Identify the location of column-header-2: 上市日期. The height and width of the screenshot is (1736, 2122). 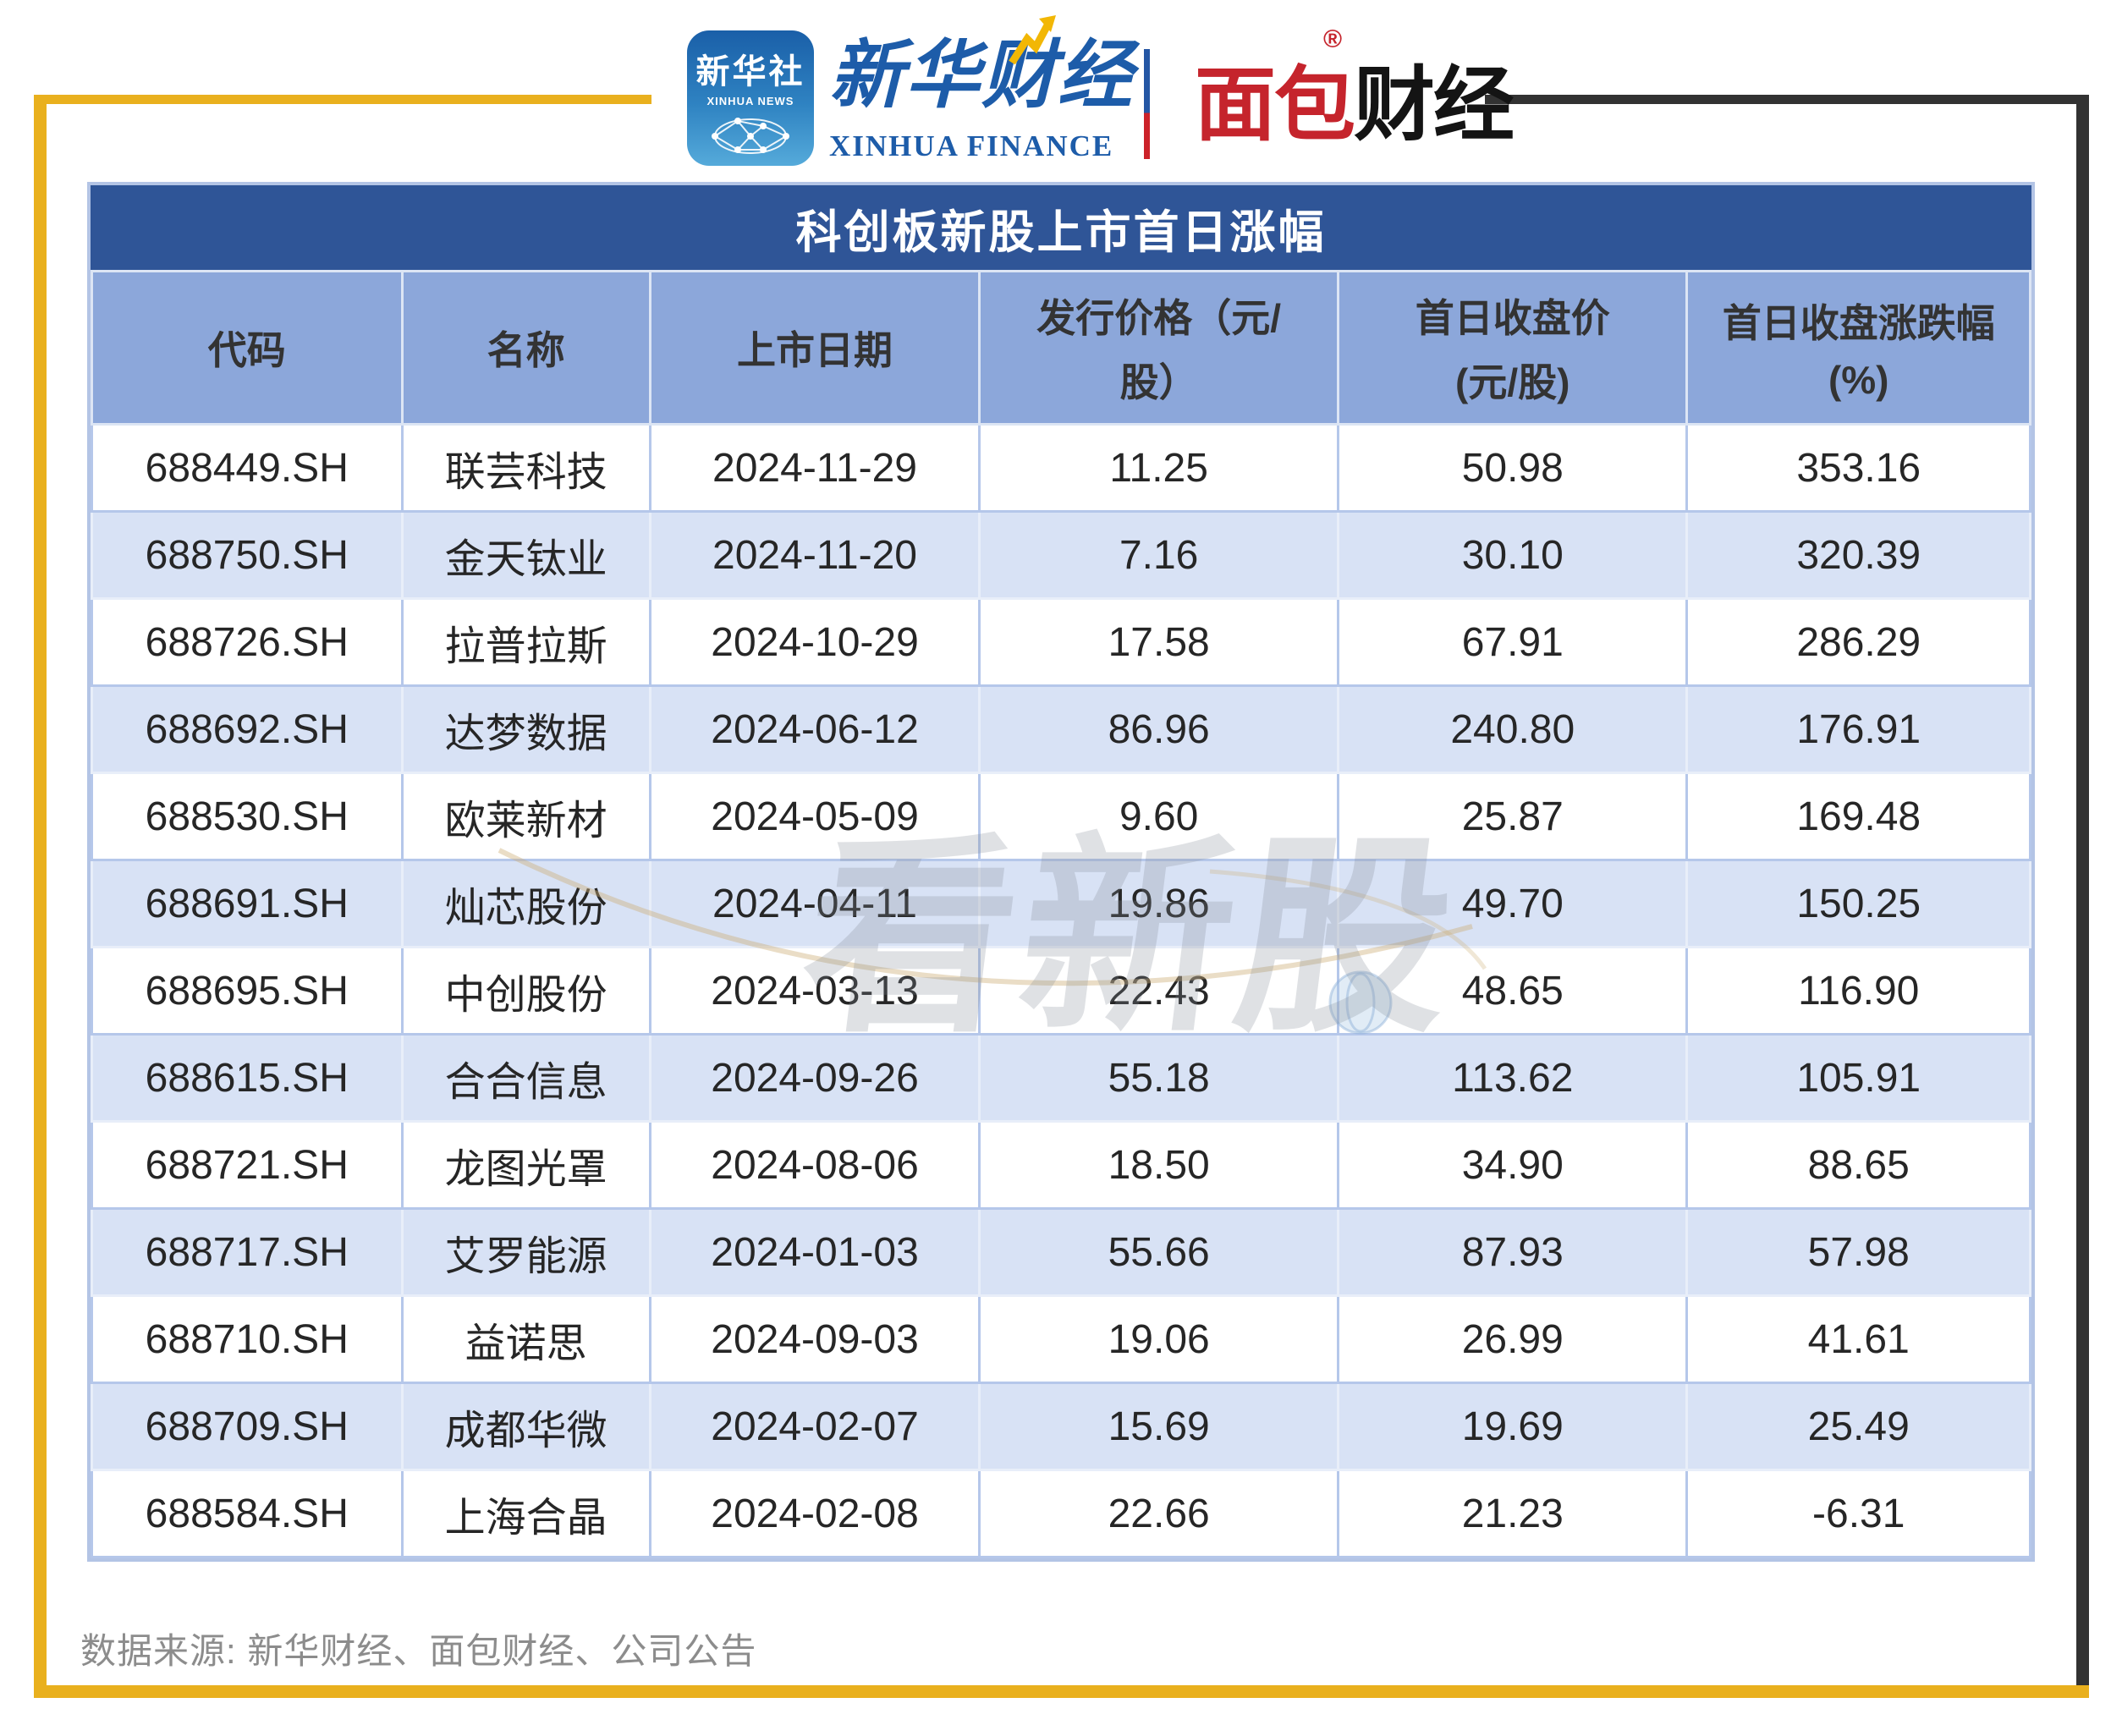
(814, 348).